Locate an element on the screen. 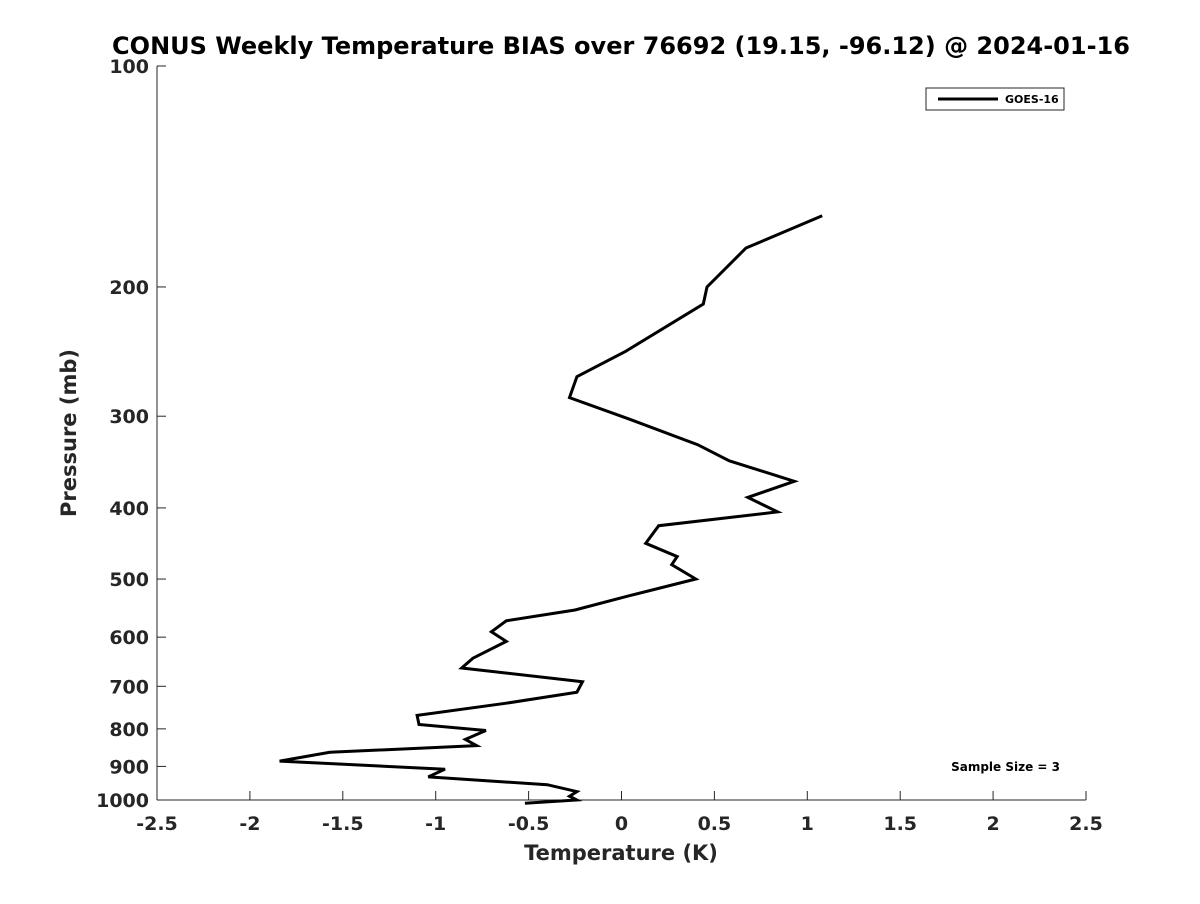 The image size is (1200, 904). x-axis-ticks: -2.5 -2 -1.5 -1 -0.5 0 0.5 1 1.5 2 2.5 is located at coordinates (619, 813).